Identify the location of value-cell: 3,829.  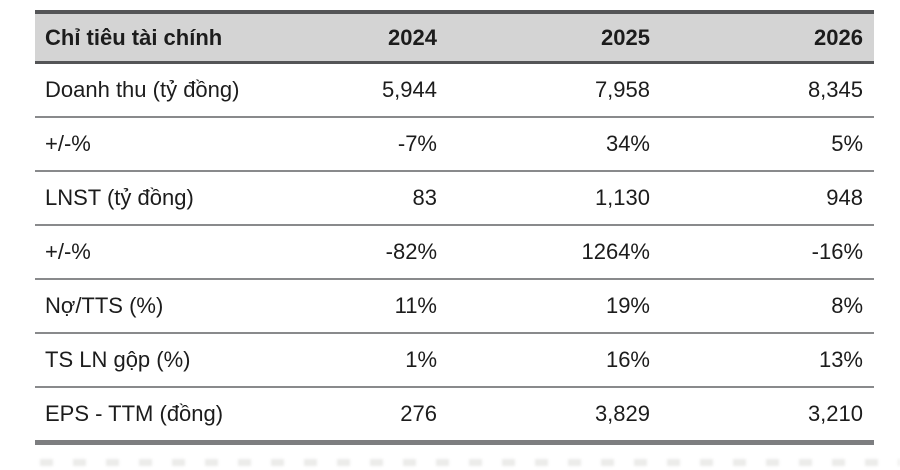
(543, 416).